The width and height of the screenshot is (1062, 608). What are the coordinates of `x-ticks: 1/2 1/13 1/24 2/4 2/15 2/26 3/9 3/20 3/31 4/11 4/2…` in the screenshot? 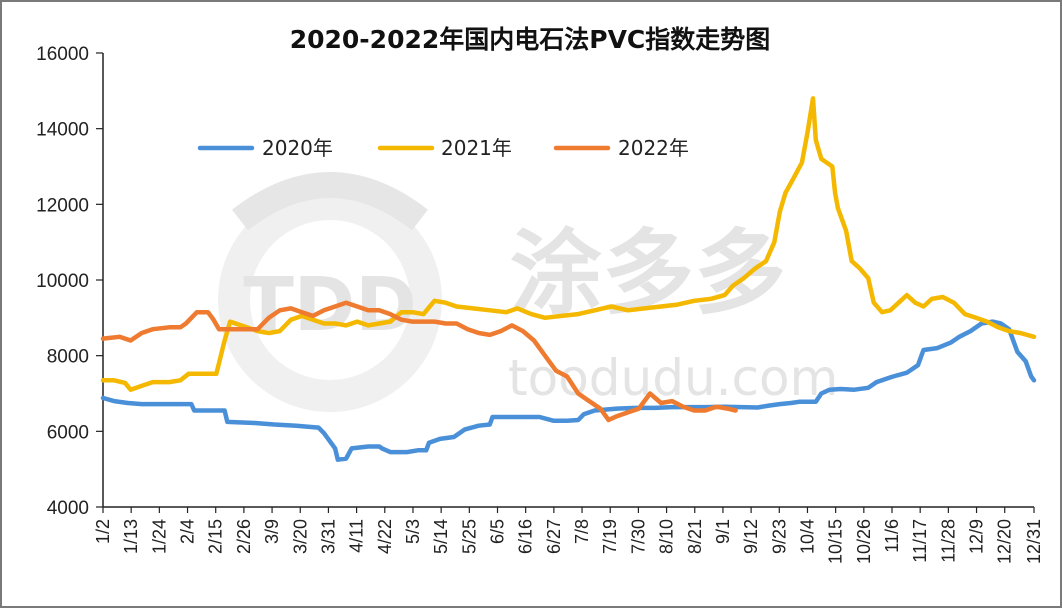 It's located at (568, 535).